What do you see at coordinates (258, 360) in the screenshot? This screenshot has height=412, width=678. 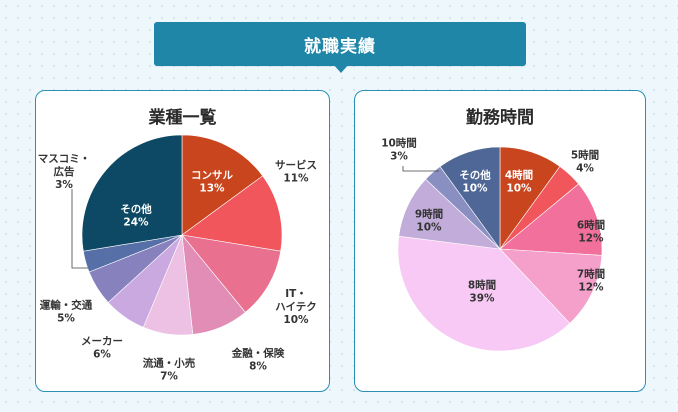 I see `slice-label-0-3: 金融・保険 8%` at bounding box center [258, 360].